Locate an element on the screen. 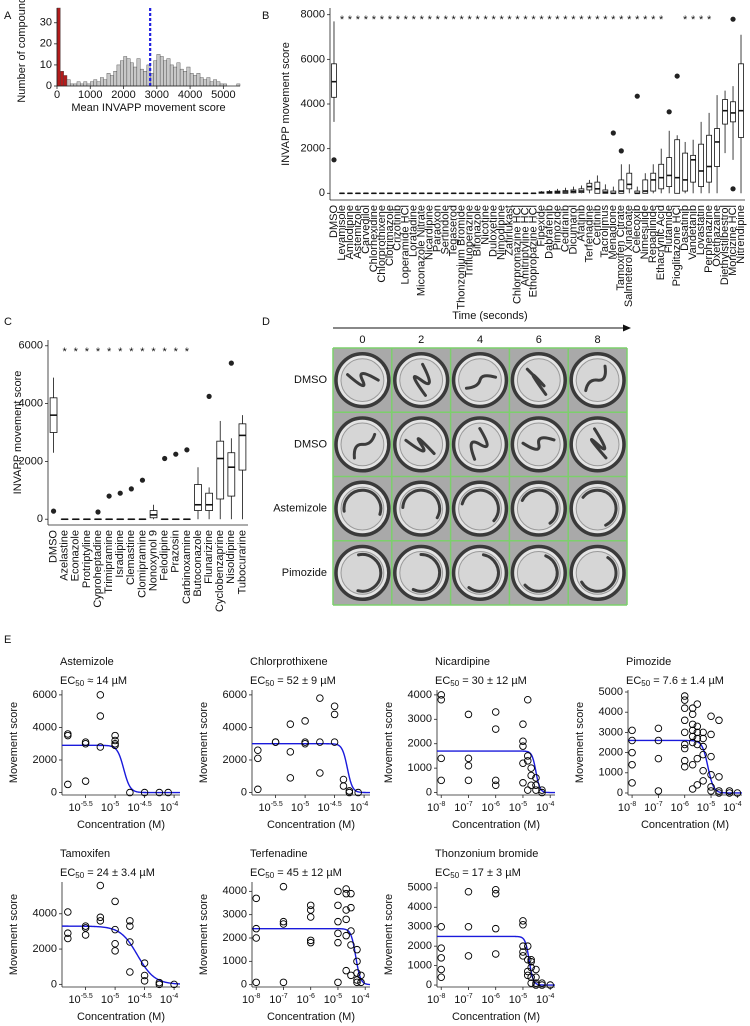  ec50-label: EC50 = 7.6 ± 1.4 µM is located at coordinates (675, 681).